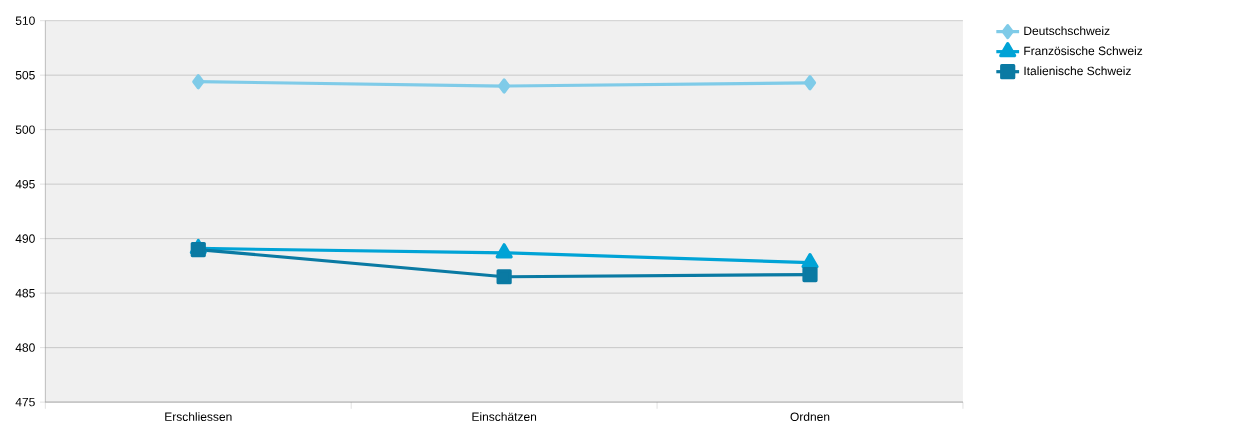 This screenshot has height=432, width=1243. What do you see at coordinates (25, 129) in the screenshot?
I see `y-tick-label: 500` at bounding box center [25, 129].